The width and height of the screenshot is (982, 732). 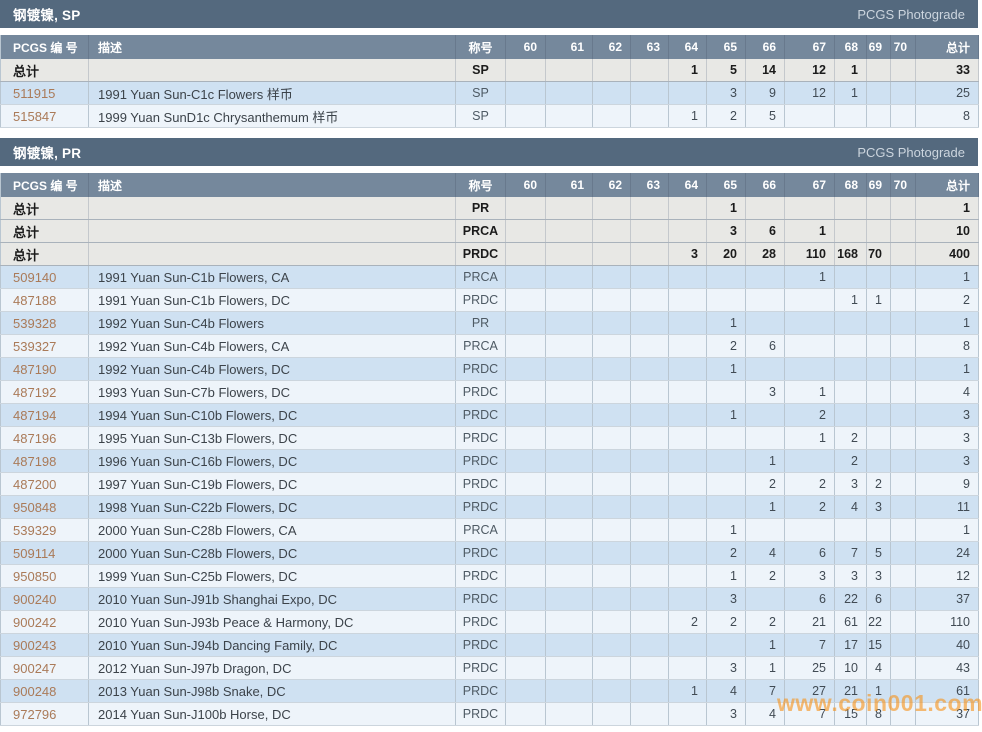 What do you see at coordinates (35, 645) in the screenshot?
I see `pcgs-number-link: 900243` at bounding box center [35, 645].